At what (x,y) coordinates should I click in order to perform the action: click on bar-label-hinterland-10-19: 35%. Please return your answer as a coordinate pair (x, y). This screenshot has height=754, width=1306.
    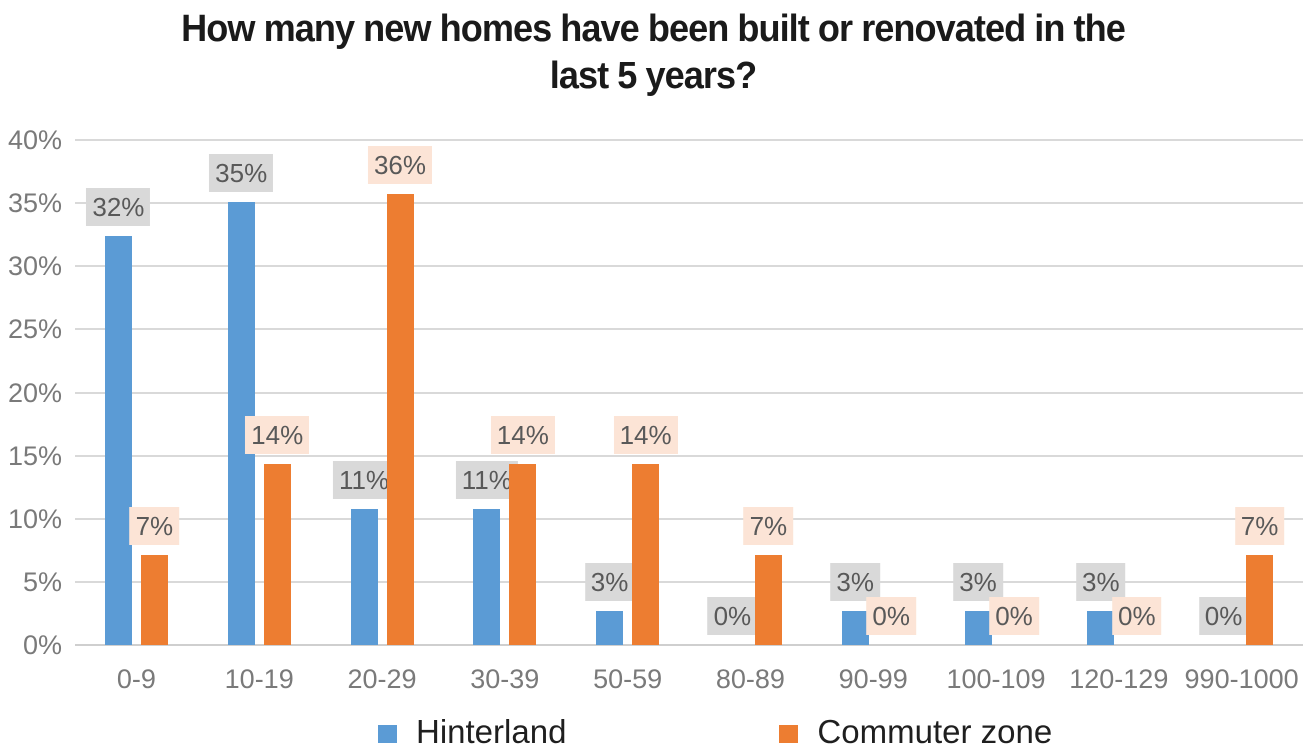
    Looking at the image, I should click on (241, 172).